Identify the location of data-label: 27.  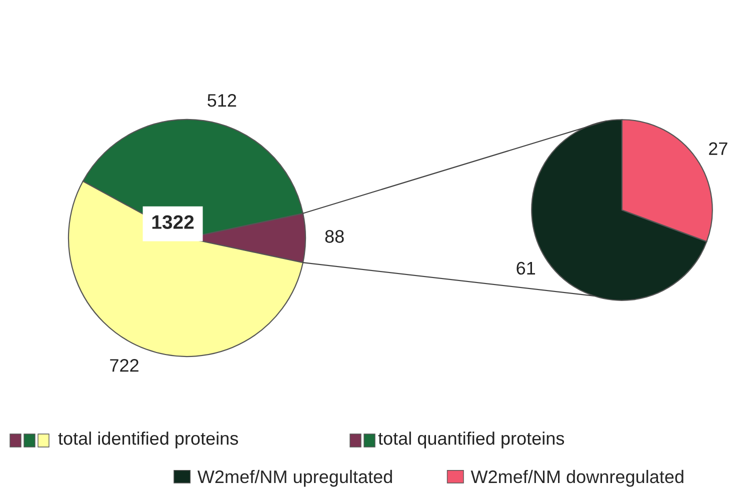
(718, 148).